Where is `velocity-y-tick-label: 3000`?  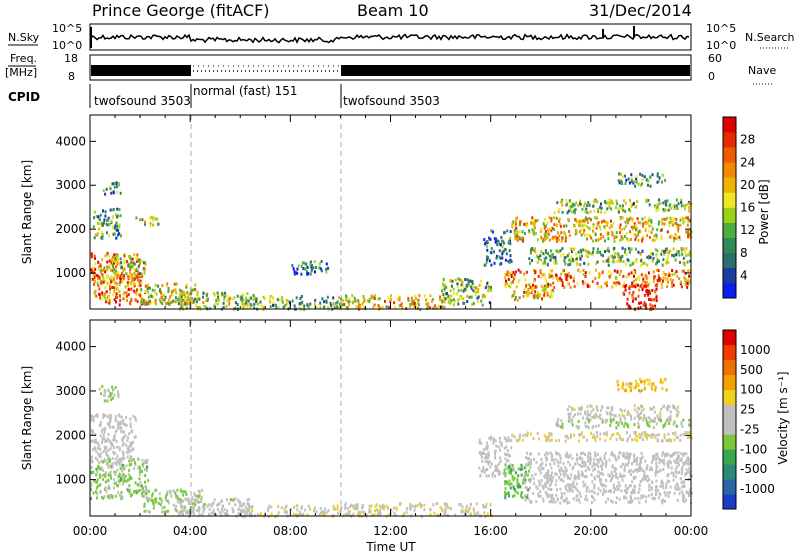 velocity-y-tick-label: 3000 is located at coordinates (70, 391).